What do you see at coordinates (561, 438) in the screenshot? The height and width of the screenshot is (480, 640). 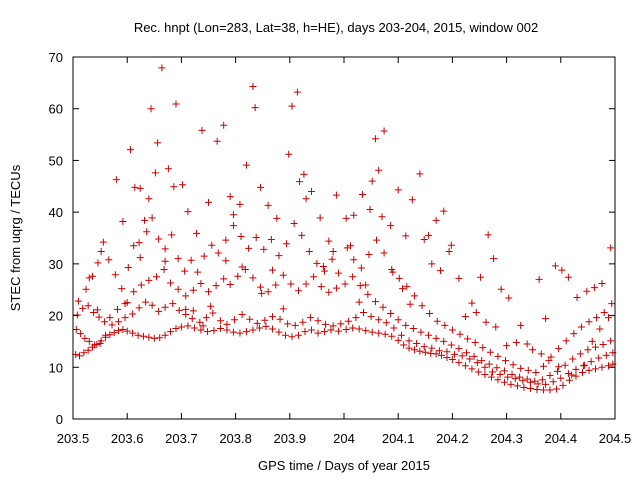 I see `x-tick-label: 204.4` at bounding box center [561, 438].